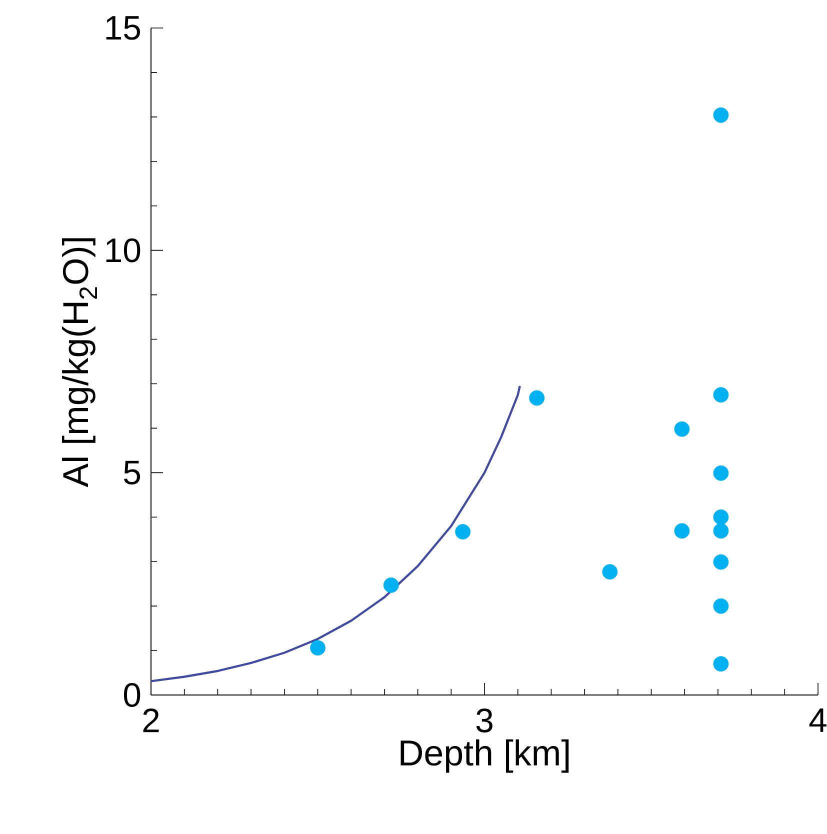 Image resolution: width=827 pixels, height=834 pixels. Describe the element at coordinates (123, 28) in the screenshot. I see `y-tick-label: 15` at that location.